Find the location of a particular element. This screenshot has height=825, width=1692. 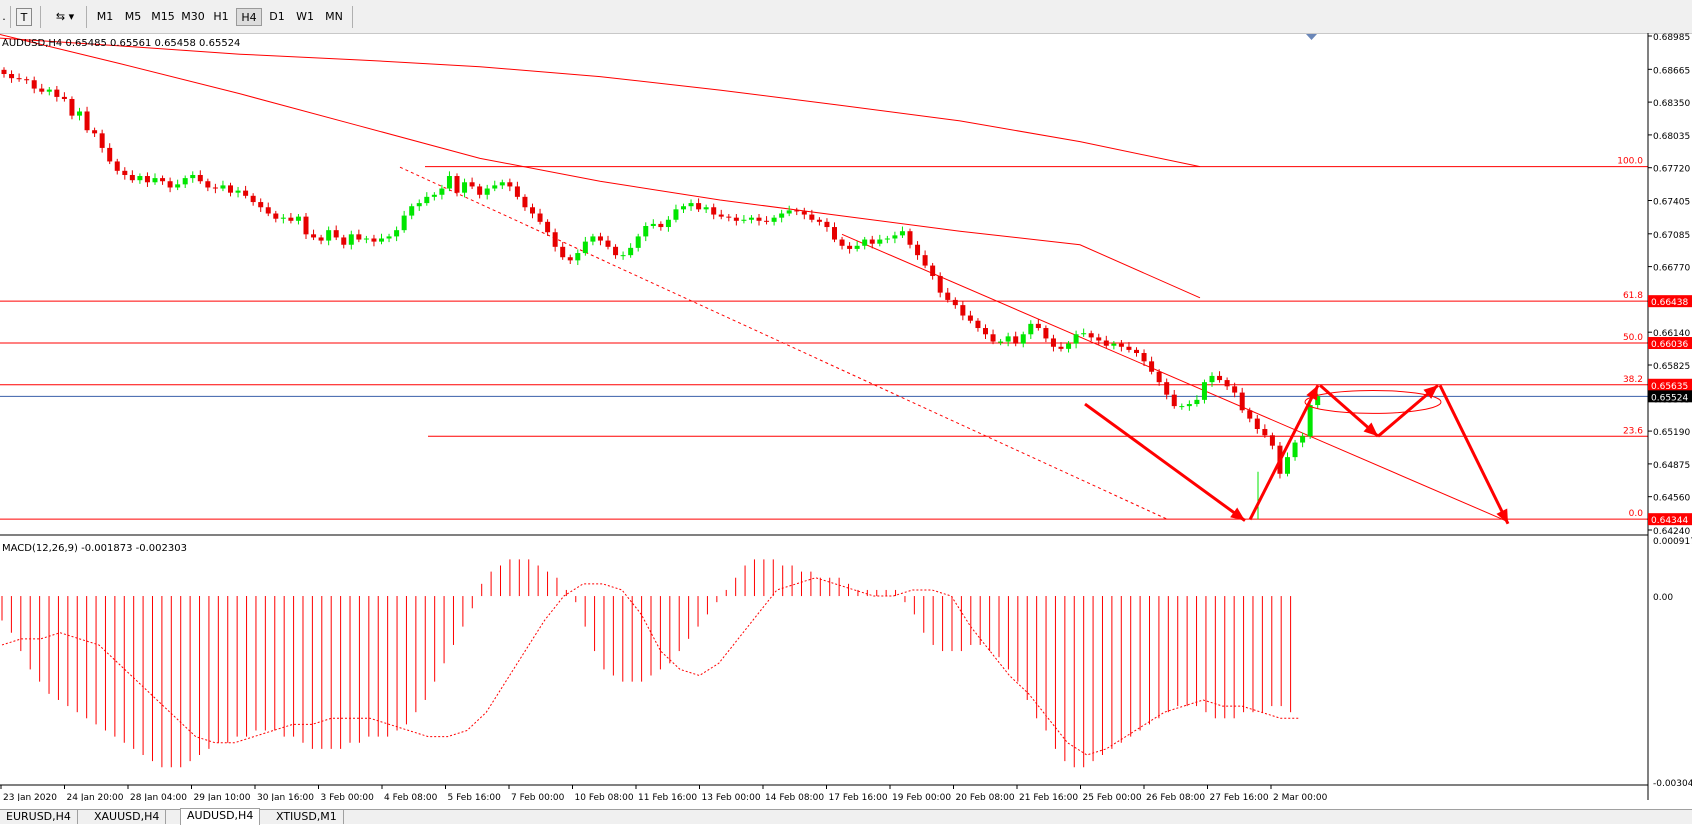

tab-xtiusd-m1: XTIUSD,M1 is located at coordinates (307, 817).